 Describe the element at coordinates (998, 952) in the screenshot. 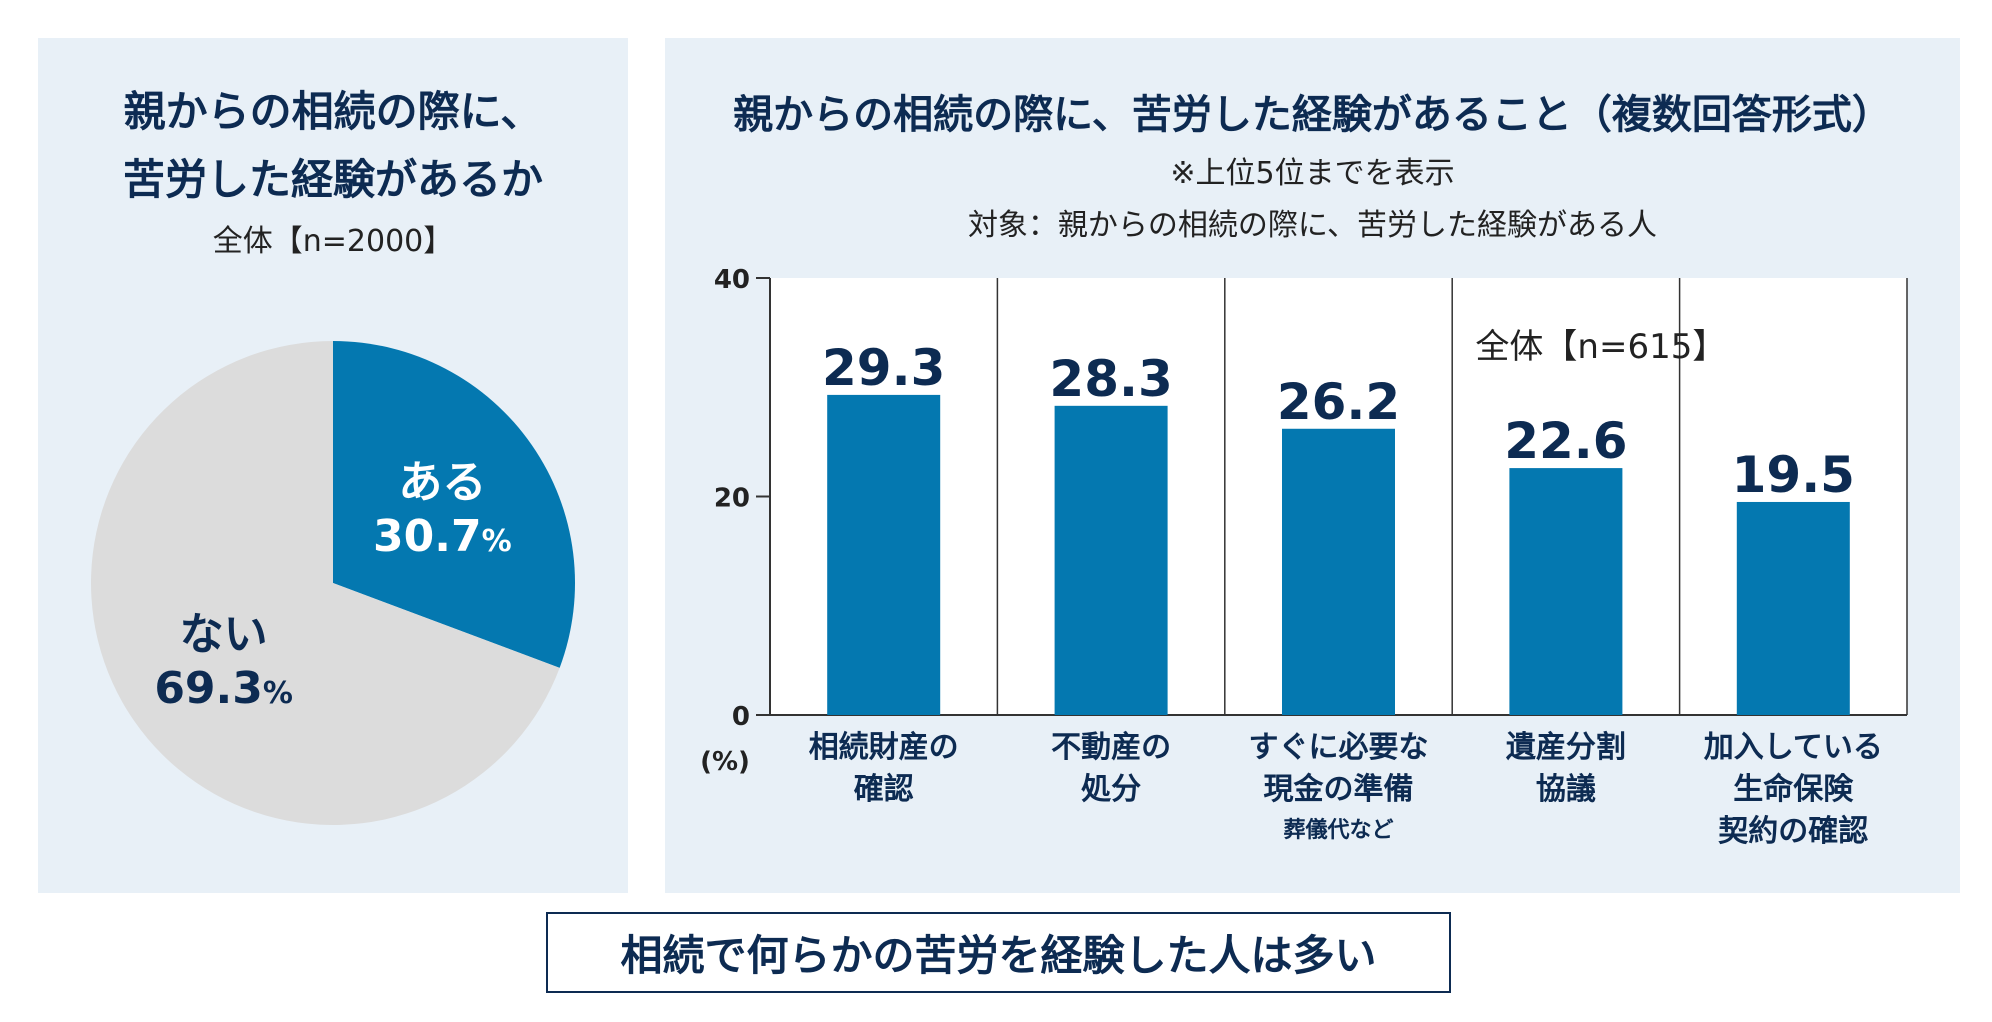

I see `conclusion-box: 相続で何らかの苦労を経験した人は多い` at that location.